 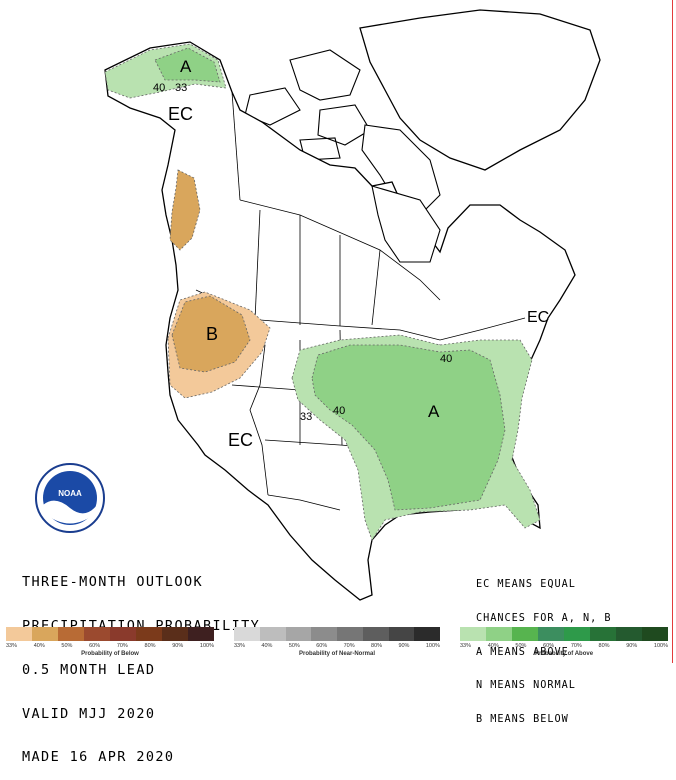 I want to click on central-above-core, so click(x=408, y=427).